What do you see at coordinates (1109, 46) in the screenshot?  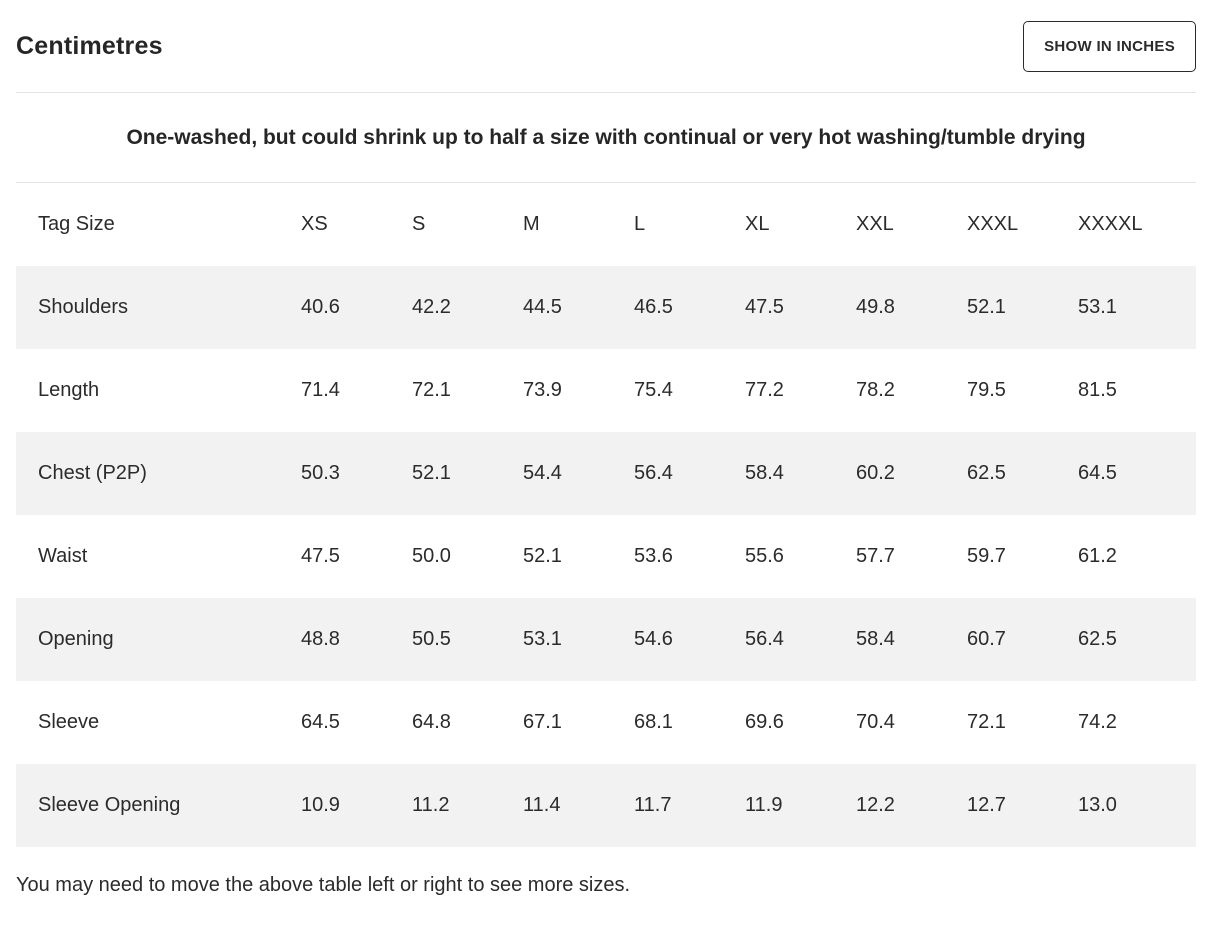 I see `show-in-inches-button: SHOW IN INCHES` at bounding box center [1109, 46].